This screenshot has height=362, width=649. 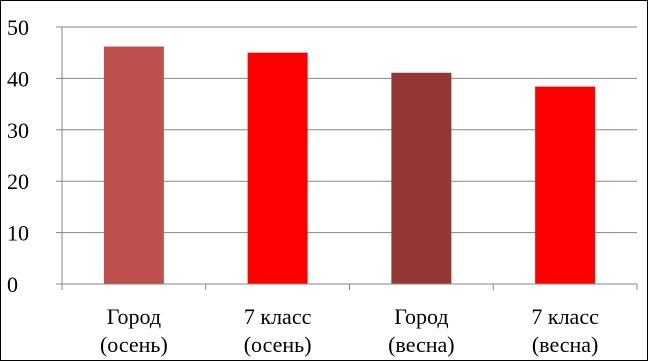 I want to click on x-tick-label: Город (осень), so click(x=134, y=330).